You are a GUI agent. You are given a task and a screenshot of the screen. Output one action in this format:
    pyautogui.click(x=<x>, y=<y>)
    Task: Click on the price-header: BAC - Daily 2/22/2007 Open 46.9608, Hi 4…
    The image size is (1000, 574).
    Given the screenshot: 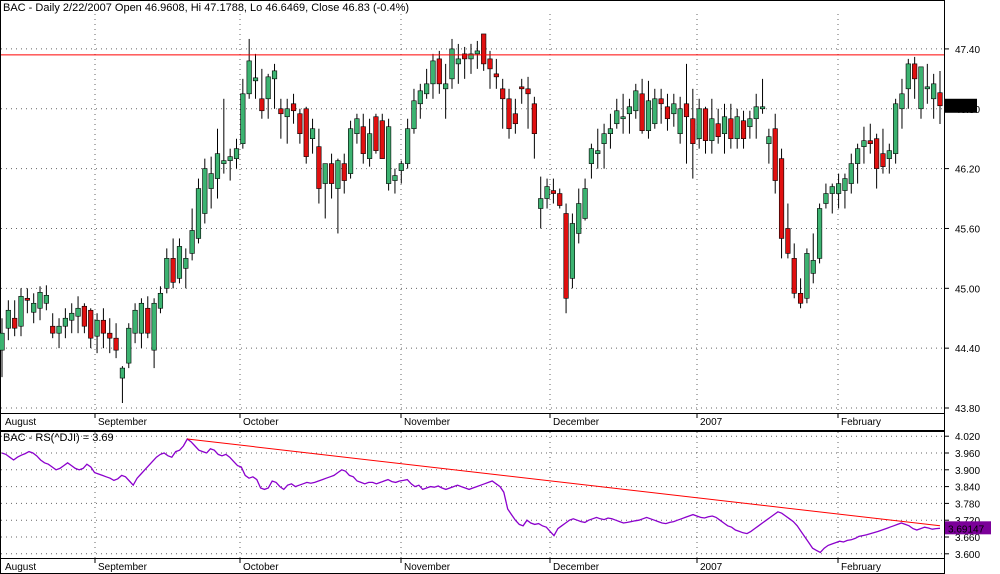 What is the action you would take?
    pyautogui.click(x=206, y=8)
    